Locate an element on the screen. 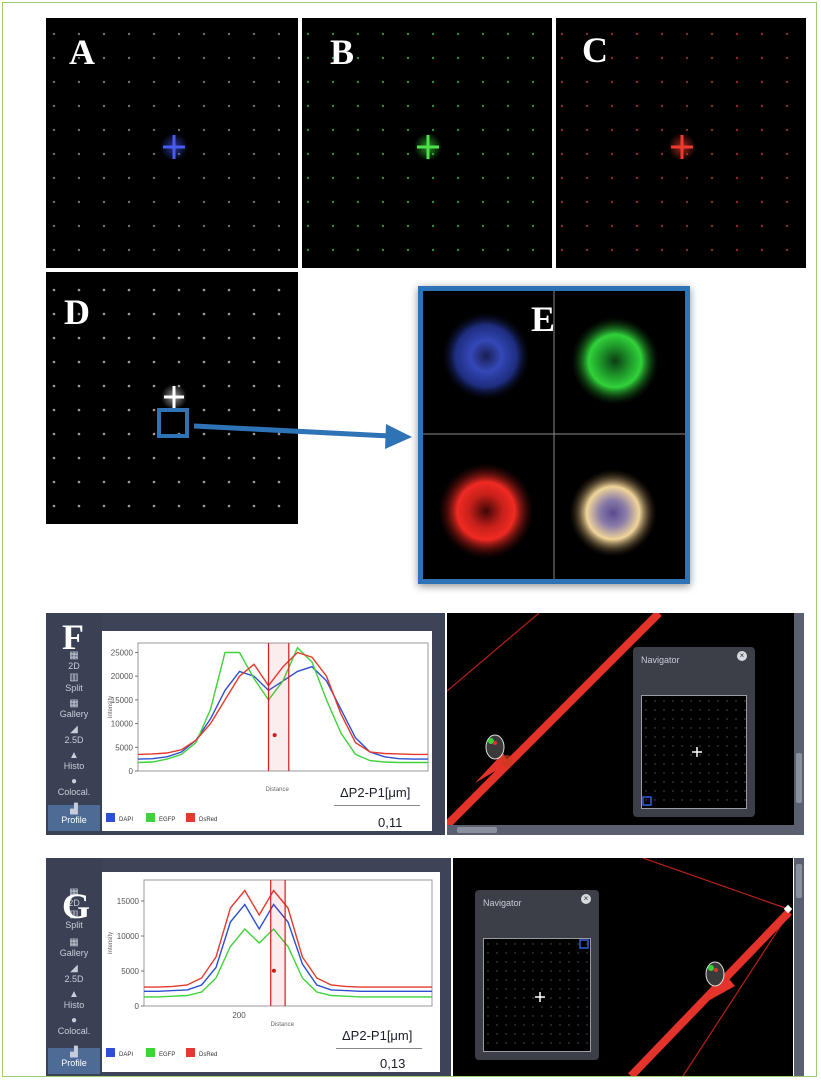 The width and height of the screenshot is (821, 1081). y-tick-label: 25000 is located at coordinates (122, 652).